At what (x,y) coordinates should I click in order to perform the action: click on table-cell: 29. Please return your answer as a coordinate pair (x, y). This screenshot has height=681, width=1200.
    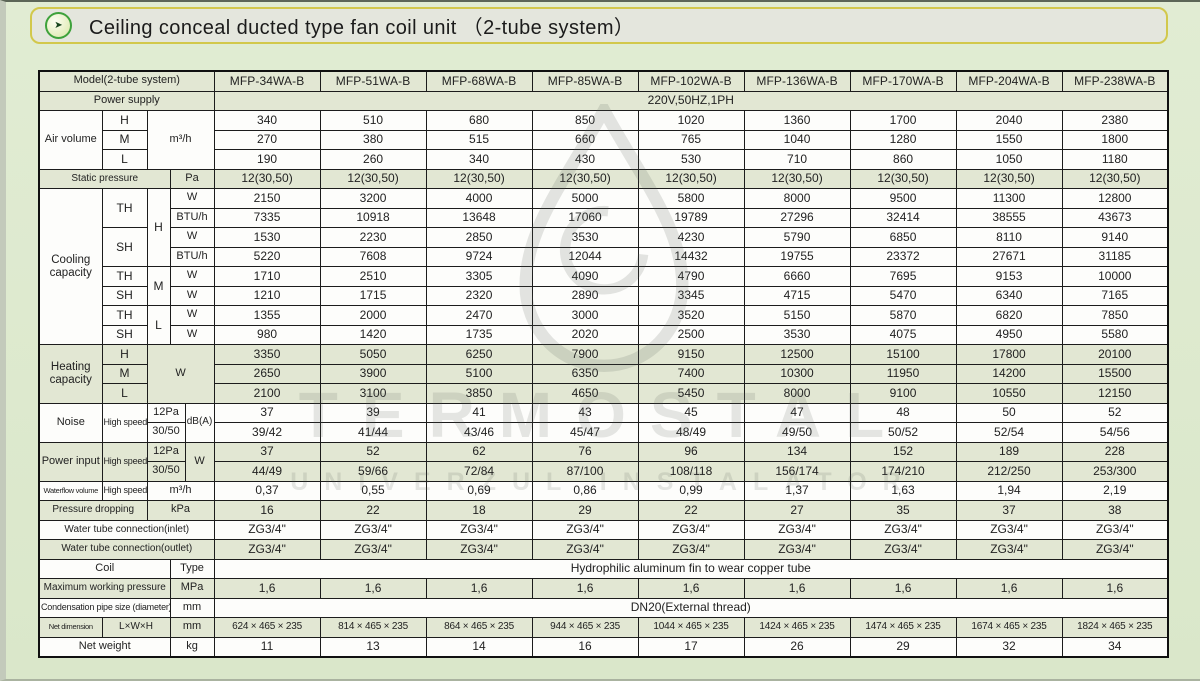
    Looking at the image, I should click on (585, 510).